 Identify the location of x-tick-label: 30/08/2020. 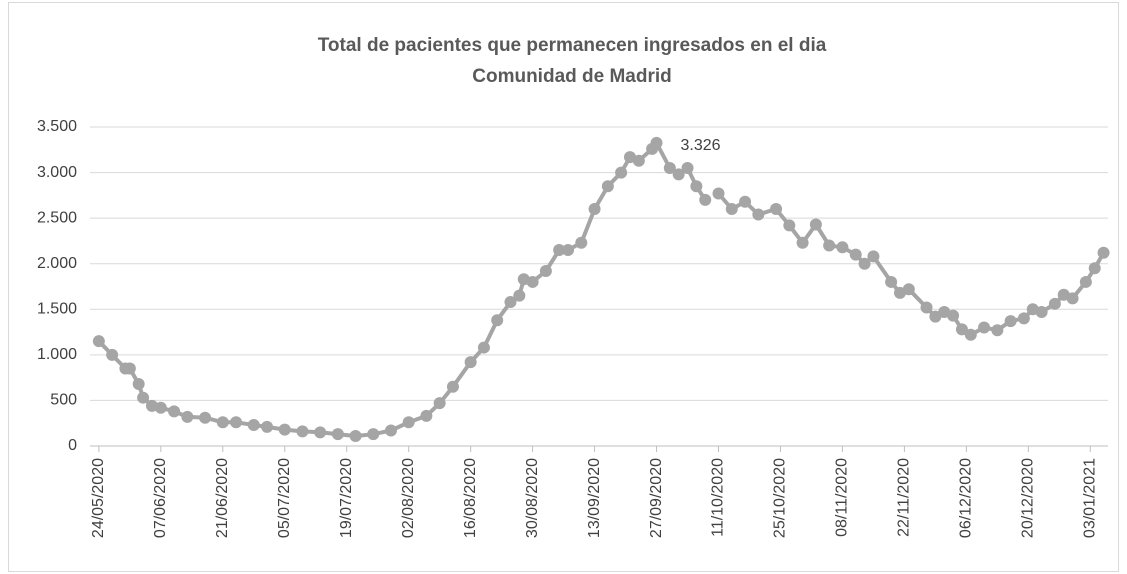
(532, 498).